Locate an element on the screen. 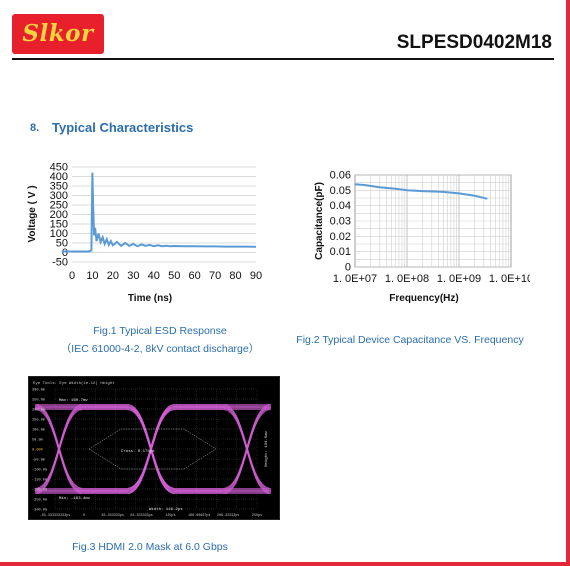 This screenshot has width=570, height=566. y-tick-label: 0.02 is located at coordinates (340, 237).